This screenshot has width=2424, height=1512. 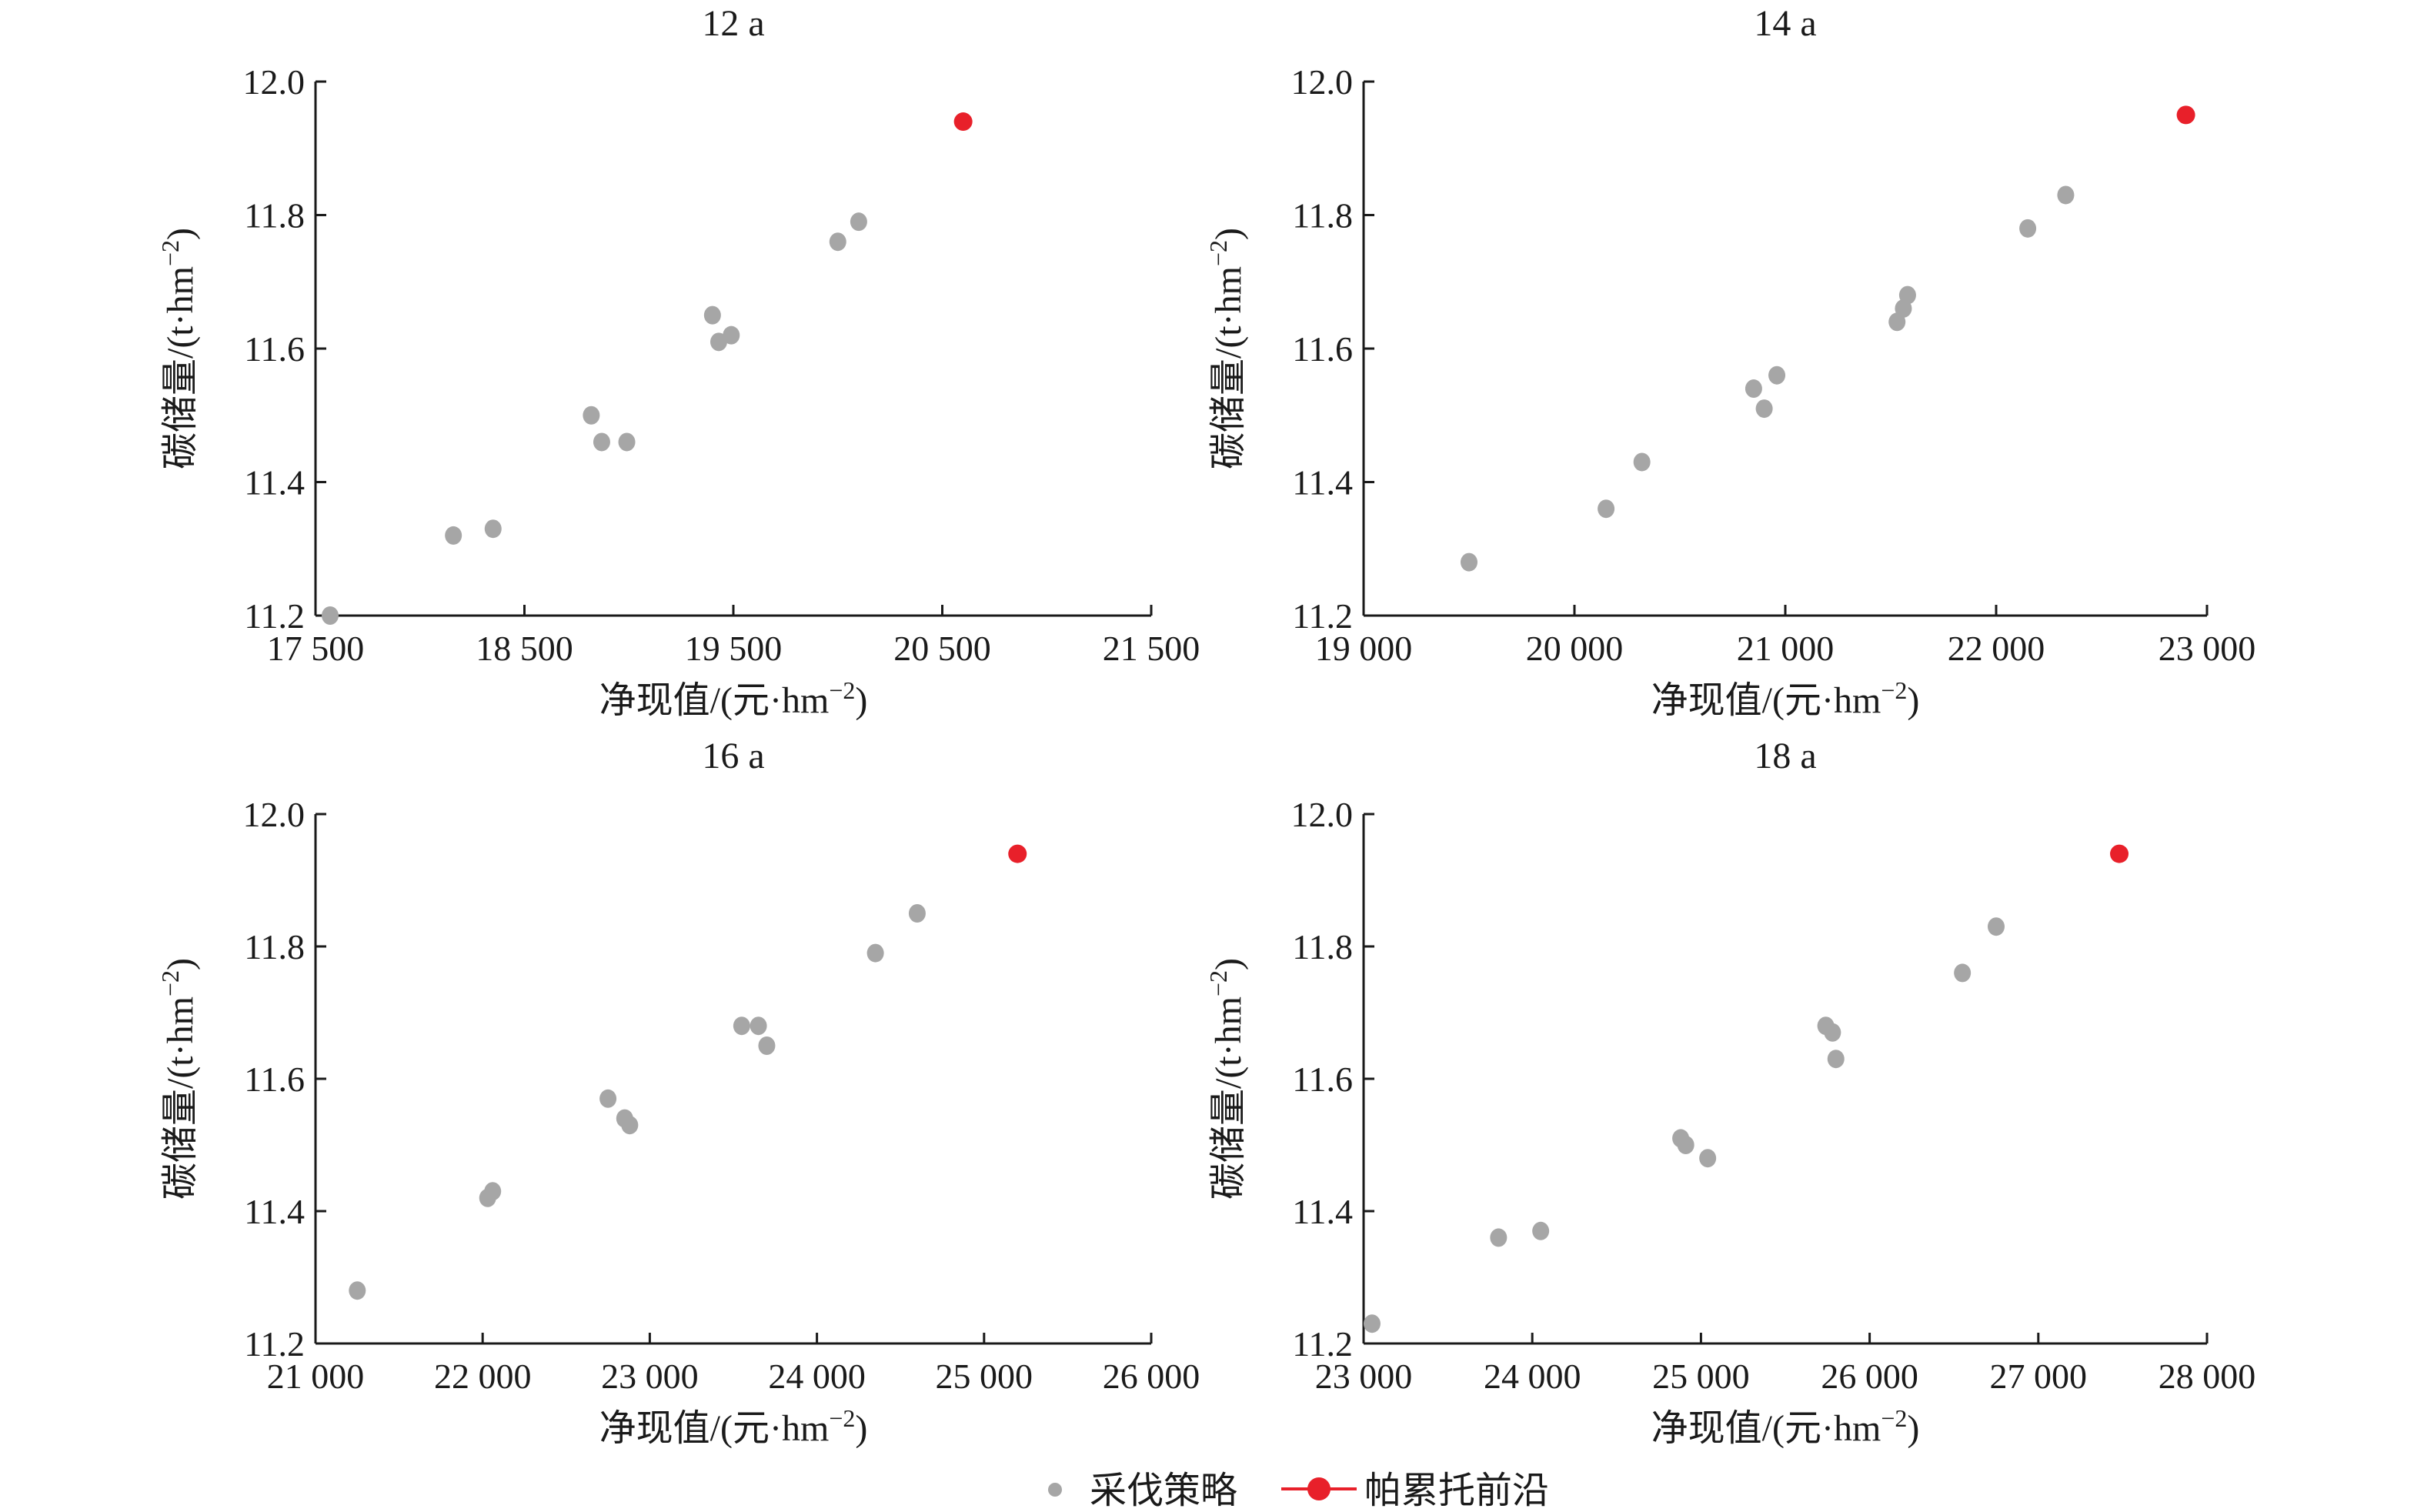 What do you see at coordinates (2207, 1376) in the screenshot?
I see `x-tick-label: 28 000` at bounding box center [2207, 1376].